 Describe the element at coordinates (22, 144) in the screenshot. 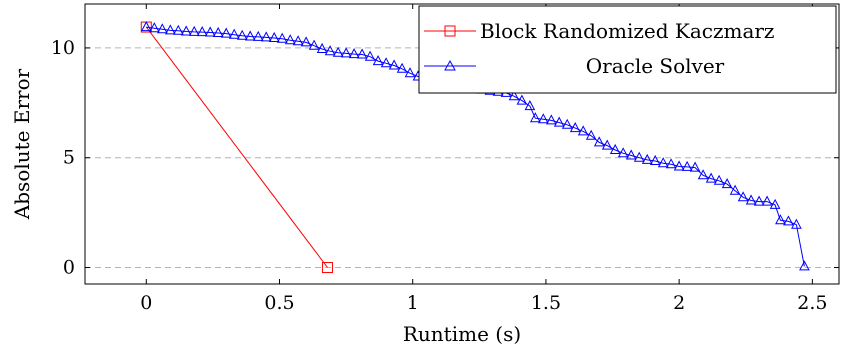

I see `y-axis-label: Absolute Error` at that location.